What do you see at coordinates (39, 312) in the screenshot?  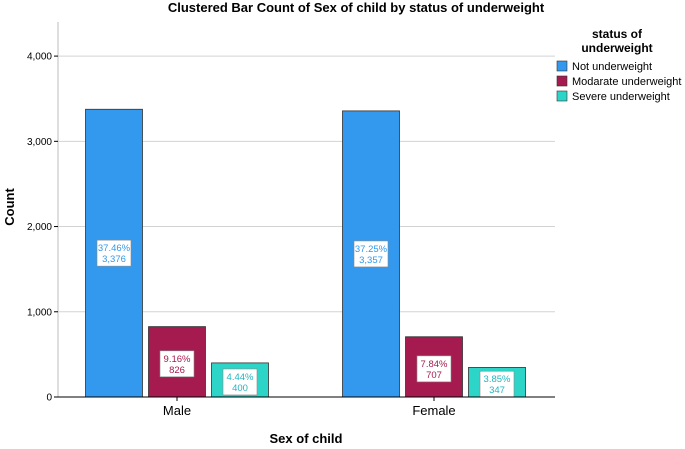 I see `y-tick-label: 1,000` at bounding box center [39, 312].